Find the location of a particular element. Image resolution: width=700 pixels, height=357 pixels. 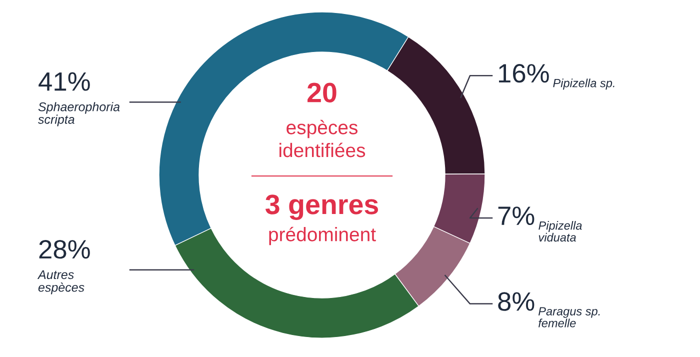

data-label: 28% is located at coordinates (64, 249).